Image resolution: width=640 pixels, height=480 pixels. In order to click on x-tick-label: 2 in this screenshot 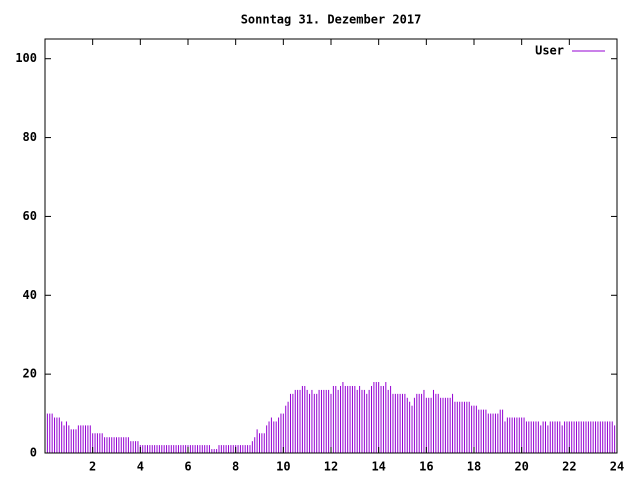, I will do `click(92, 467)`.